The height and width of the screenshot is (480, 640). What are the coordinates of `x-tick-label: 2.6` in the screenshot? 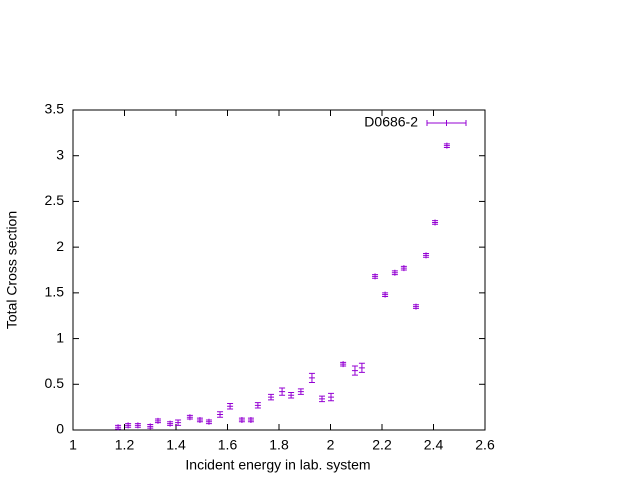 It's located at (485, 445).